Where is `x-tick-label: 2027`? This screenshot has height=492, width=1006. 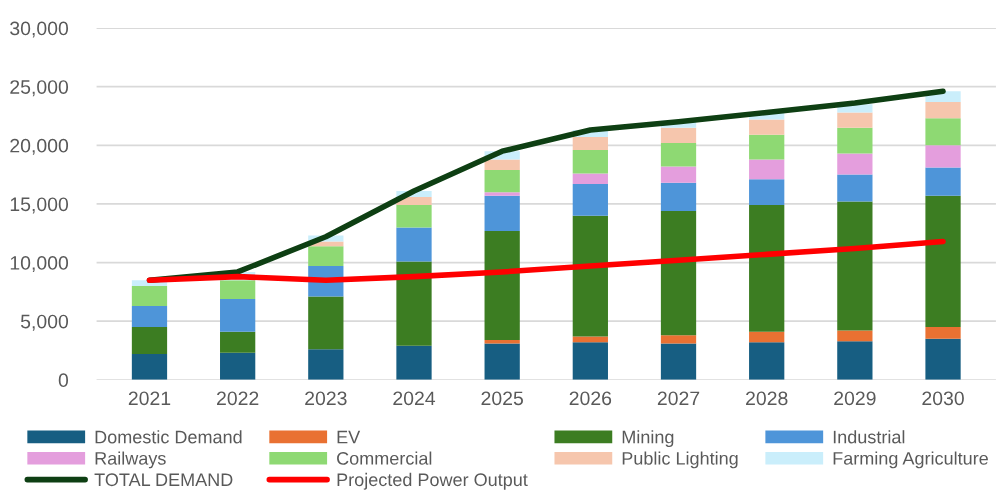 x-tick-label: 2027 is located at coordinates (678, 398).